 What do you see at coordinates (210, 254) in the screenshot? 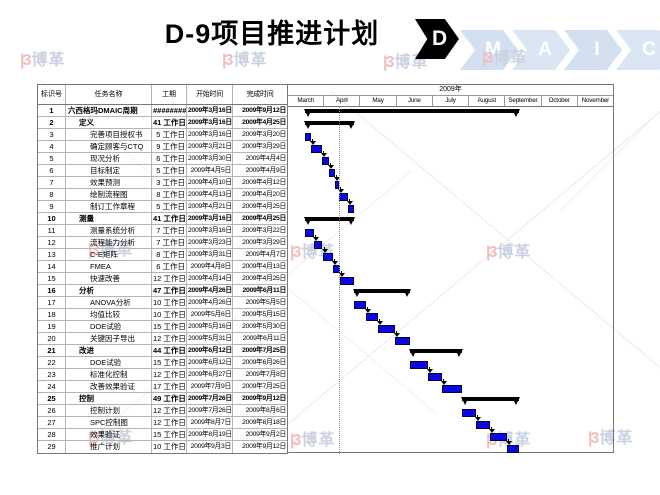
I see `task-start-cell: 2009年3月31日` at bounding box center [210, 254].